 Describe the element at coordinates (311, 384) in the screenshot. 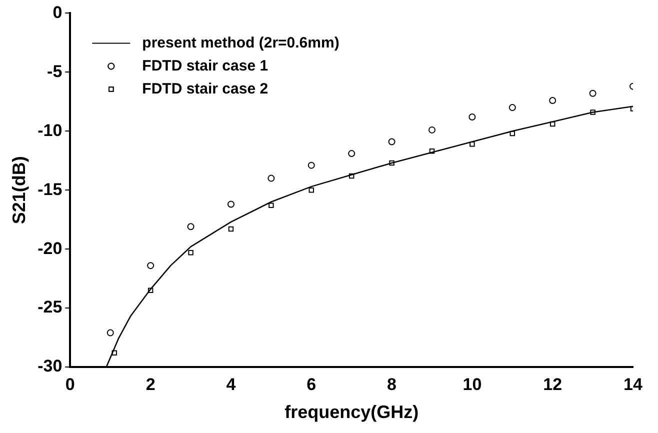

I see `x-tick-label: 6` at that location.